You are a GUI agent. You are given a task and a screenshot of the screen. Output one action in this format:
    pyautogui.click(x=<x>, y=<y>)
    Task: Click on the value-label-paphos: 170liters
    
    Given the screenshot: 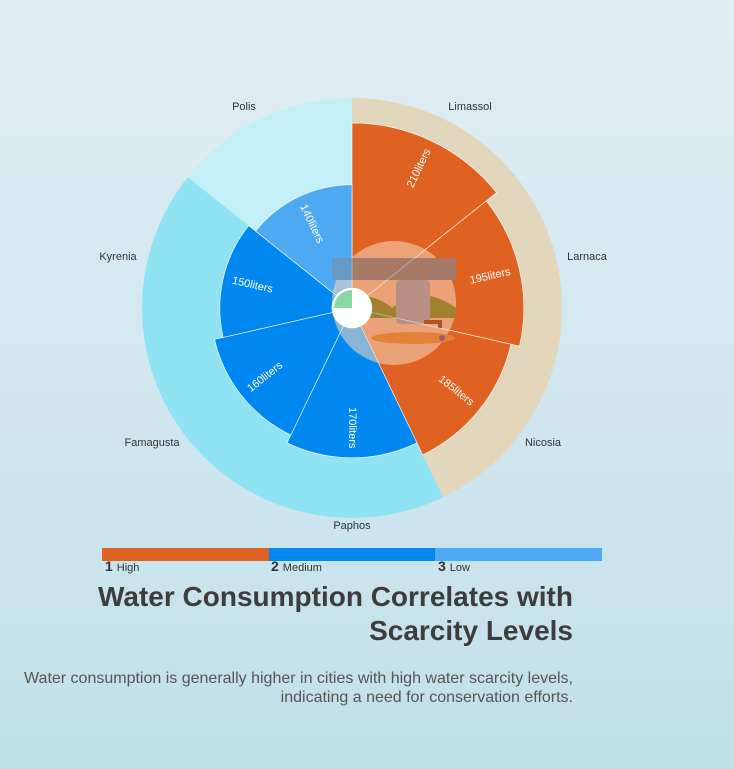 What is the action you would take?
    pyautogui.click(x=352, y=428)
    